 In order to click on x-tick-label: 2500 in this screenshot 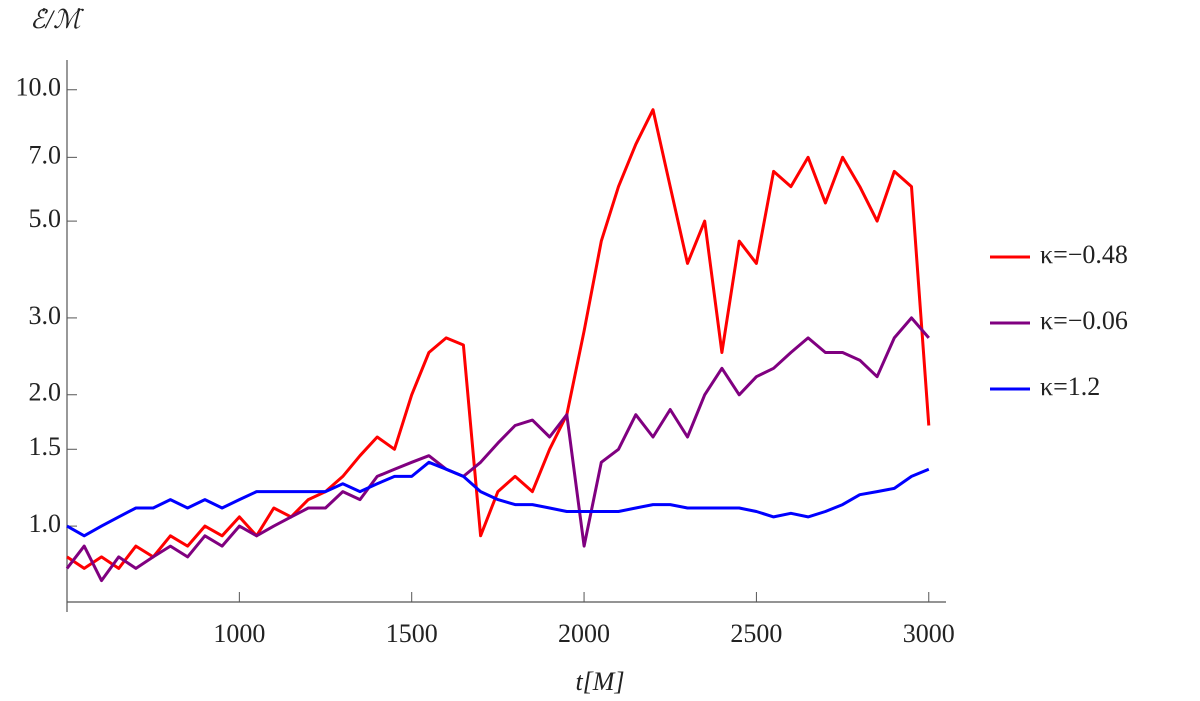, I will do `click(756, 633)`.